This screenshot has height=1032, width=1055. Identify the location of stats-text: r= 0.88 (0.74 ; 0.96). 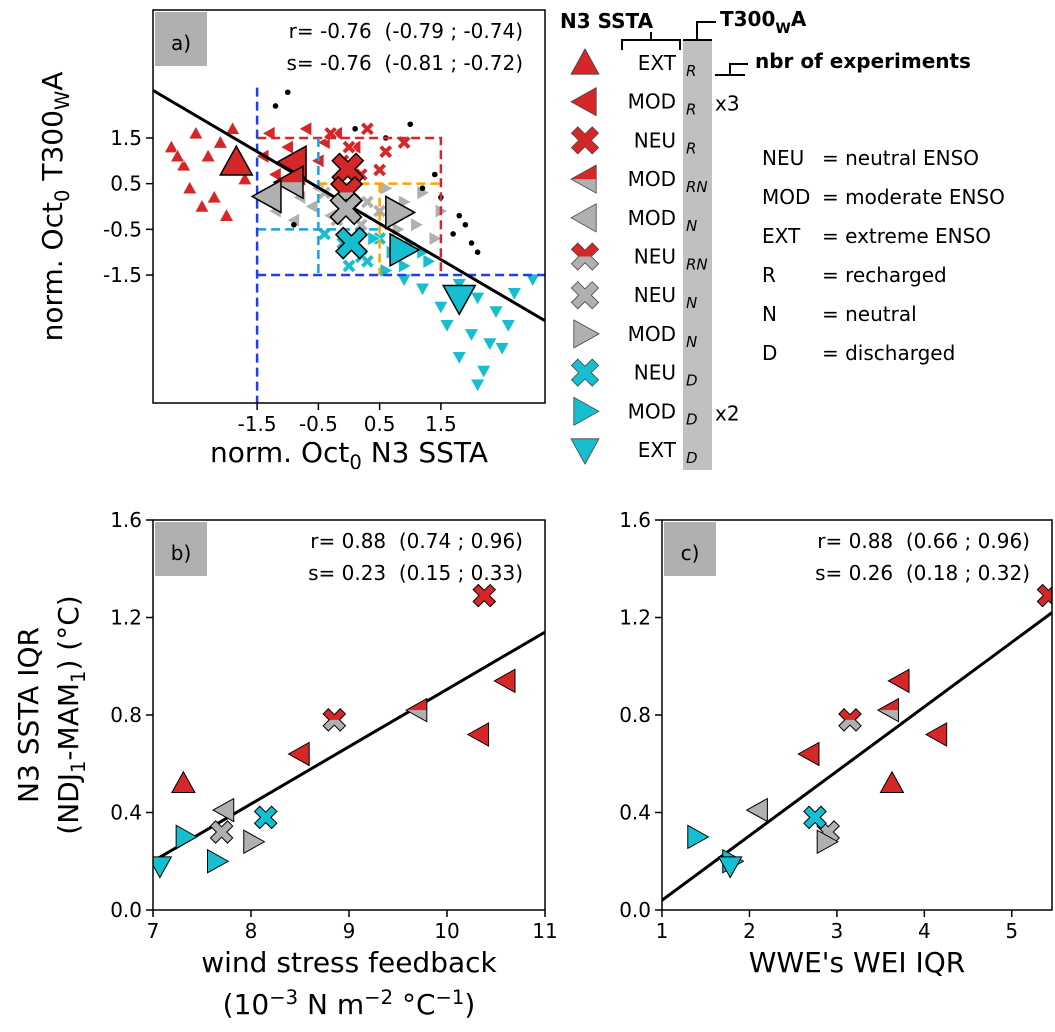
(416, 541).